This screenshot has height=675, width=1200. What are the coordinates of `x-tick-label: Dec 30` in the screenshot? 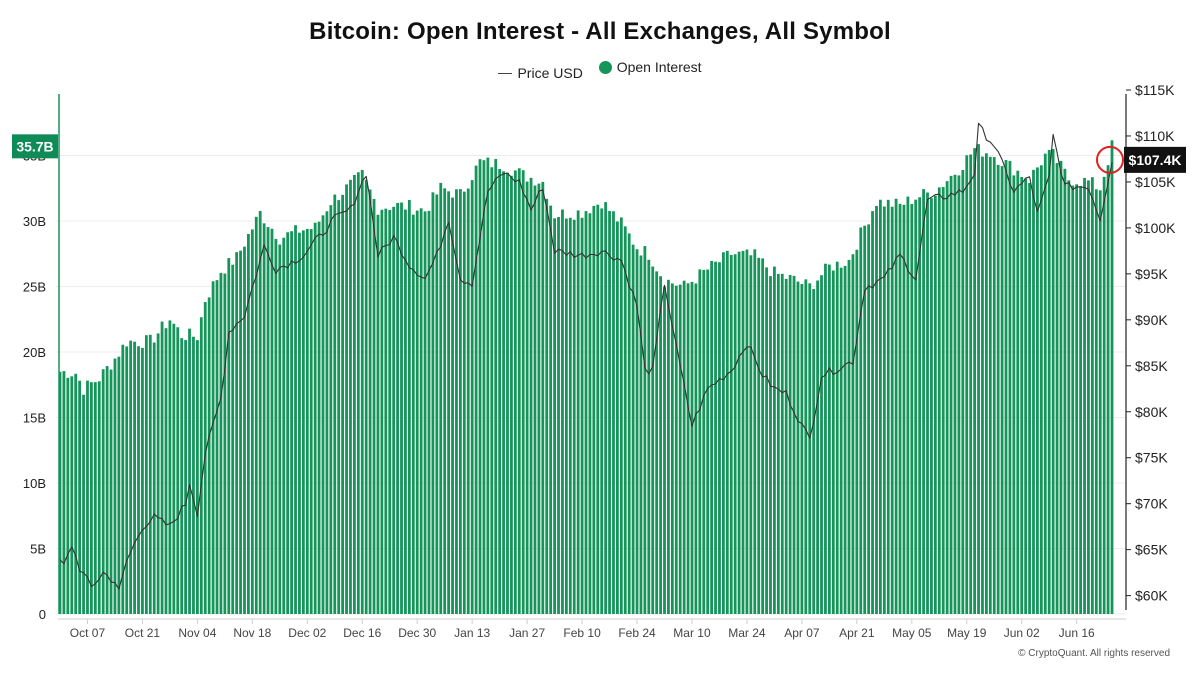 It's located at (417, 633).